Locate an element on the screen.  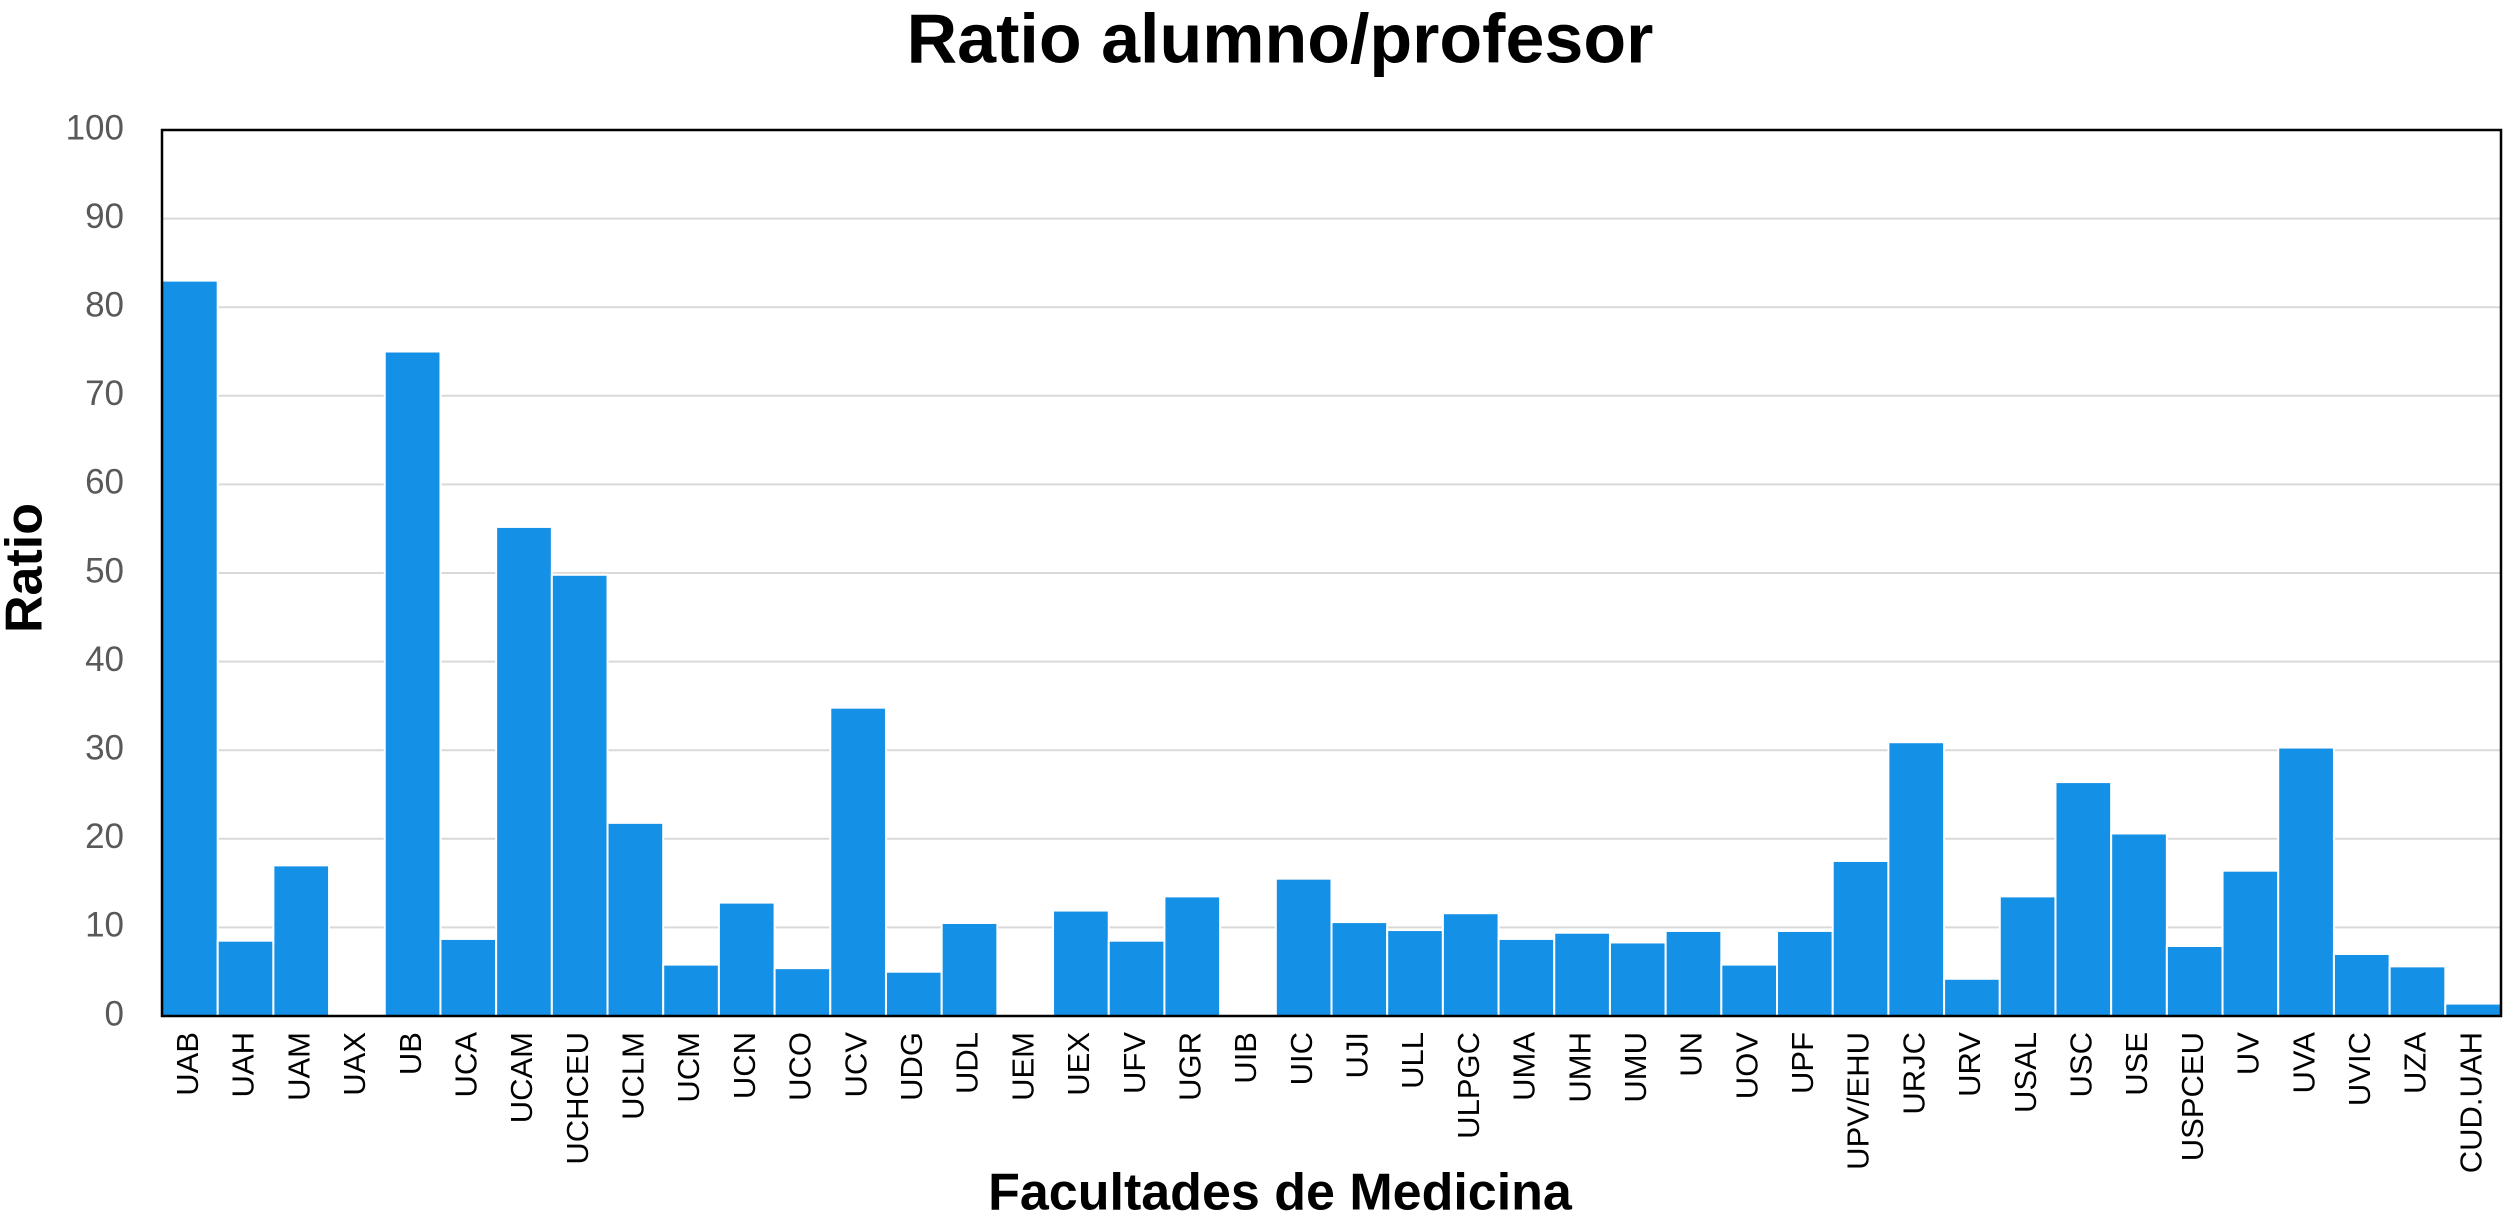
y-tick-label: 40 is located at coordinates (104, 659).